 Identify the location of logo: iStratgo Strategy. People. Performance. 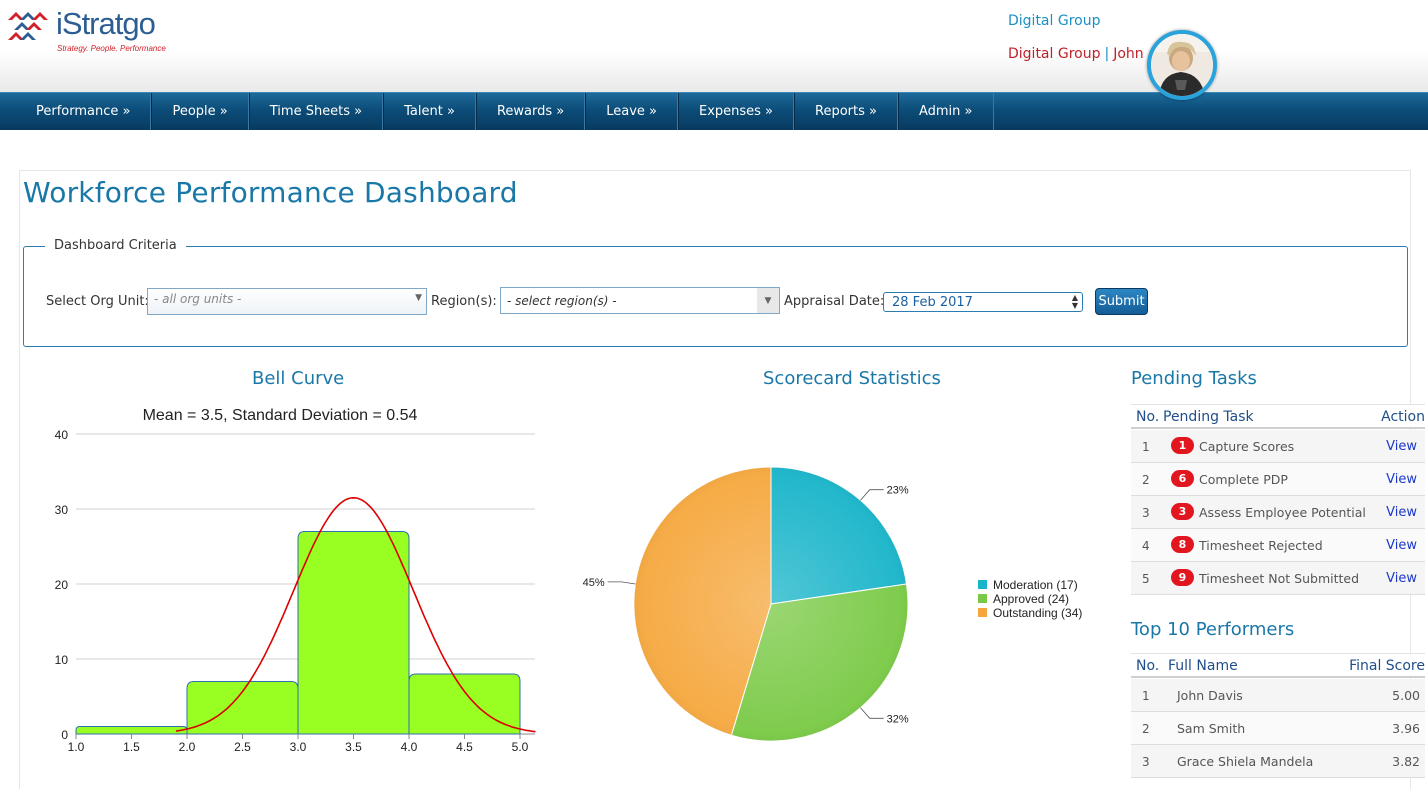
(91, 29).